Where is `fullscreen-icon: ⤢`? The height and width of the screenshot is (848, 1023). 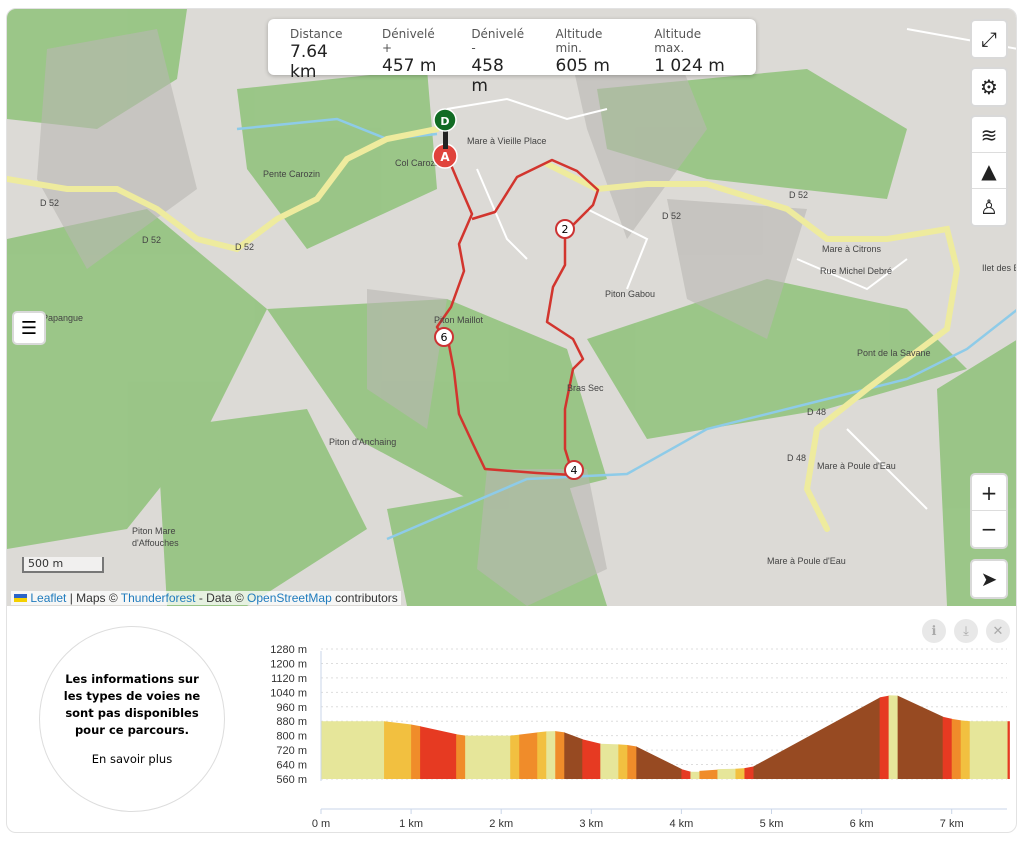 fullscreen-icon: ⤢ is located at coordinates (989, 39).